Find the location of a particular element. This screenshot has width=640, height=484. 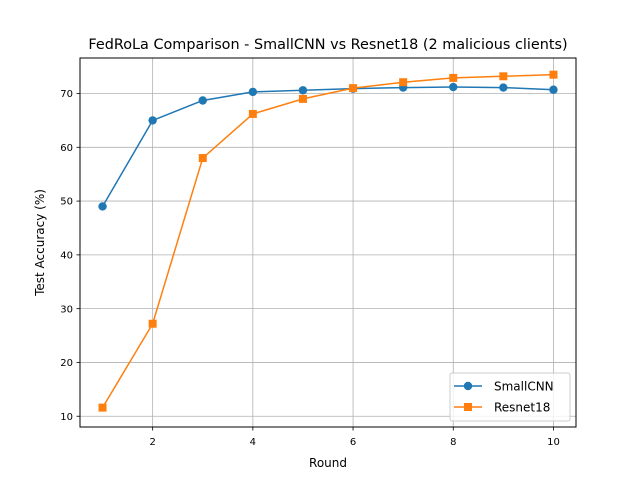

y-tick-label: 20 is located at coordinates (66, 363).